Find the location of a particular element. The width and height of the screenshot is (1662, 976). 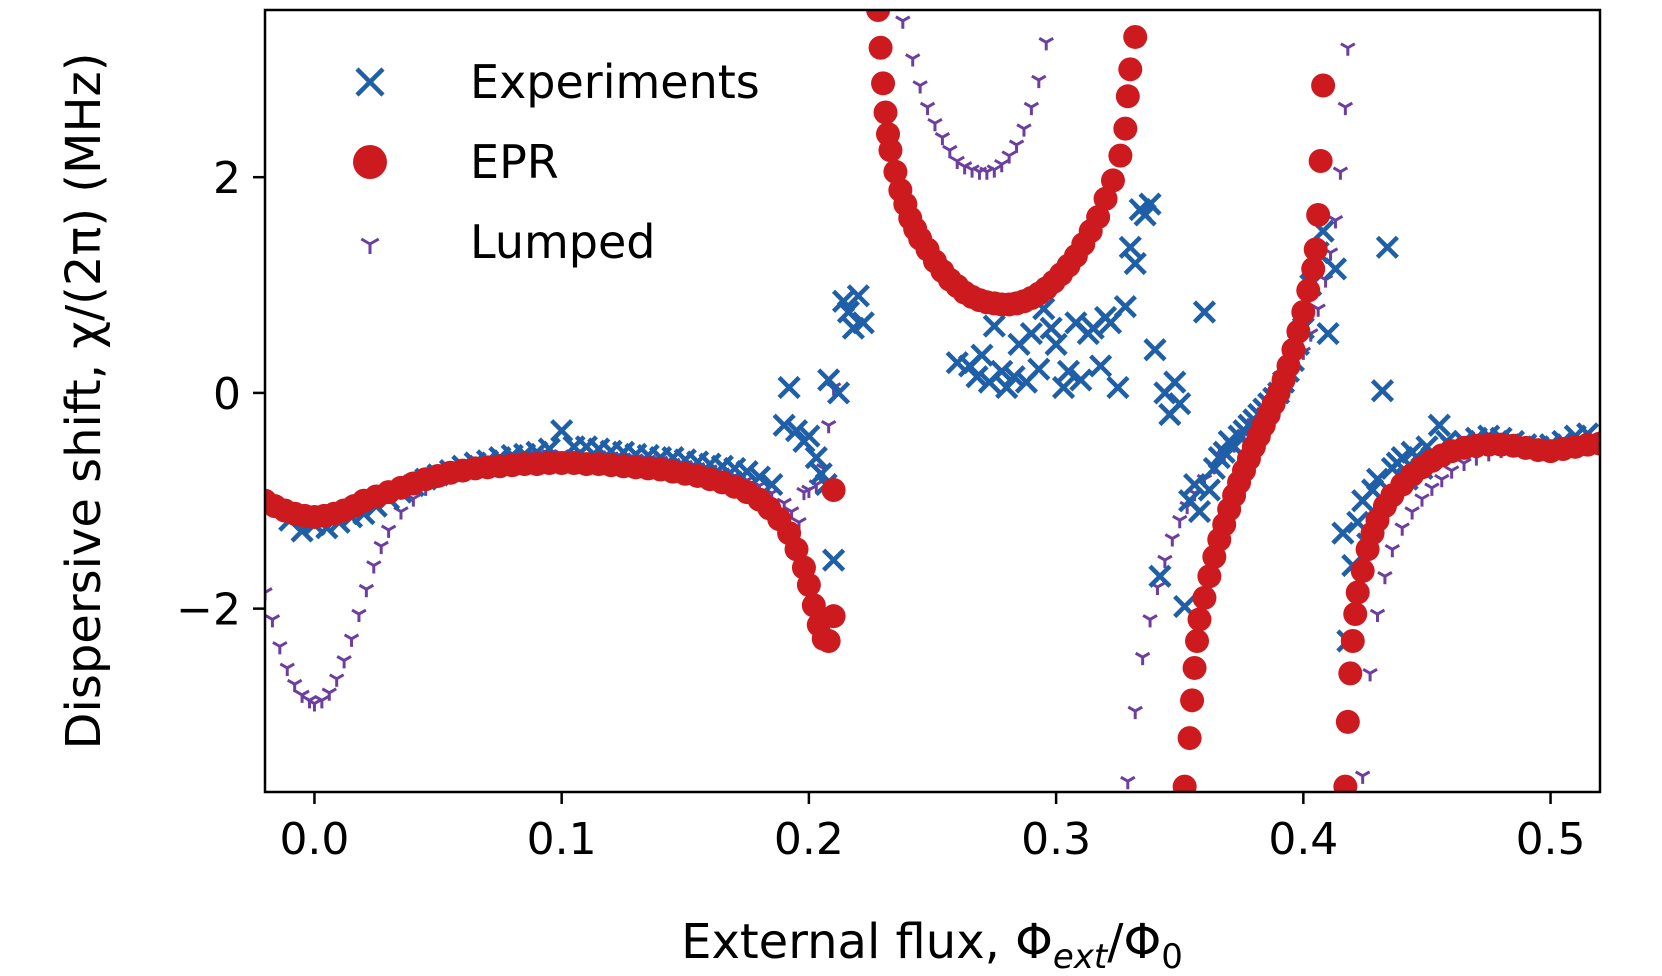

legend-marker-epr is located at coordinates (370, 162).